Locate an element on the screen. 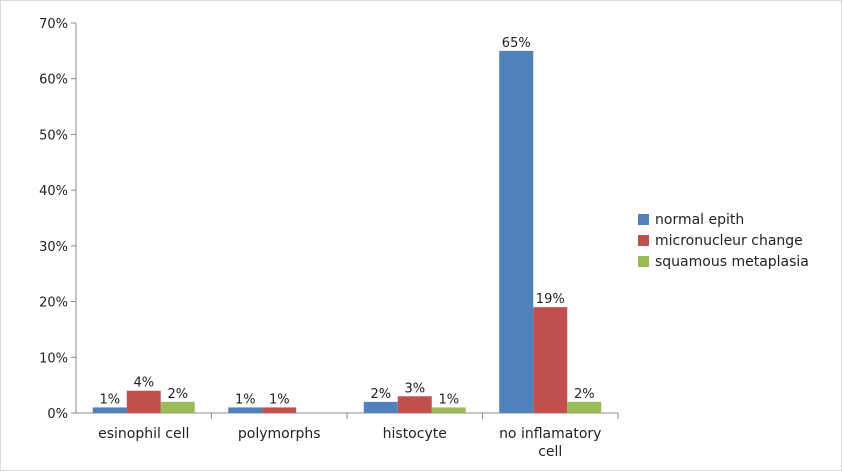  data-label: 65% is located at coordinates (516, 43).